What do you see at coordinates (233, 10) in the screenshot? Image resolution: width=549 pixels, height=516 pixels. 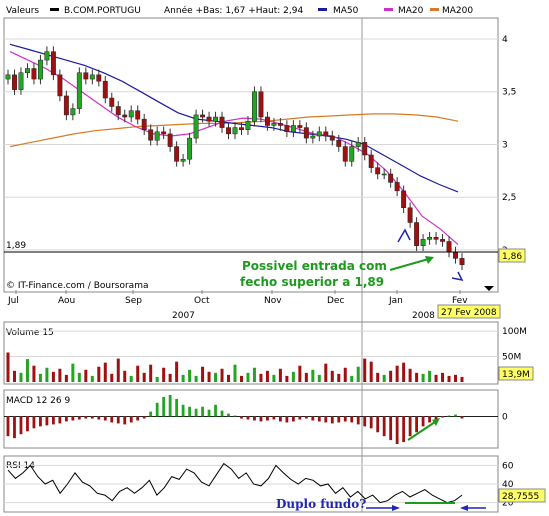 I see `year-range: Année +Bas: 1,67 +Haut: 2,94` at bounding box center [233, 10].